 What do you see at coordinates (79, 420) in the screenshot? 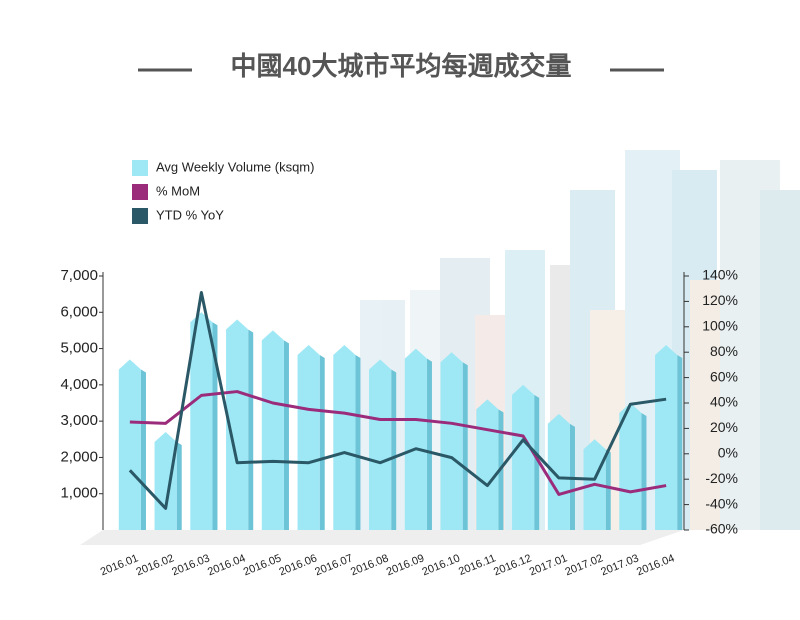
I see `y-tick-label: 3,000` at bounding box center [79, 420].